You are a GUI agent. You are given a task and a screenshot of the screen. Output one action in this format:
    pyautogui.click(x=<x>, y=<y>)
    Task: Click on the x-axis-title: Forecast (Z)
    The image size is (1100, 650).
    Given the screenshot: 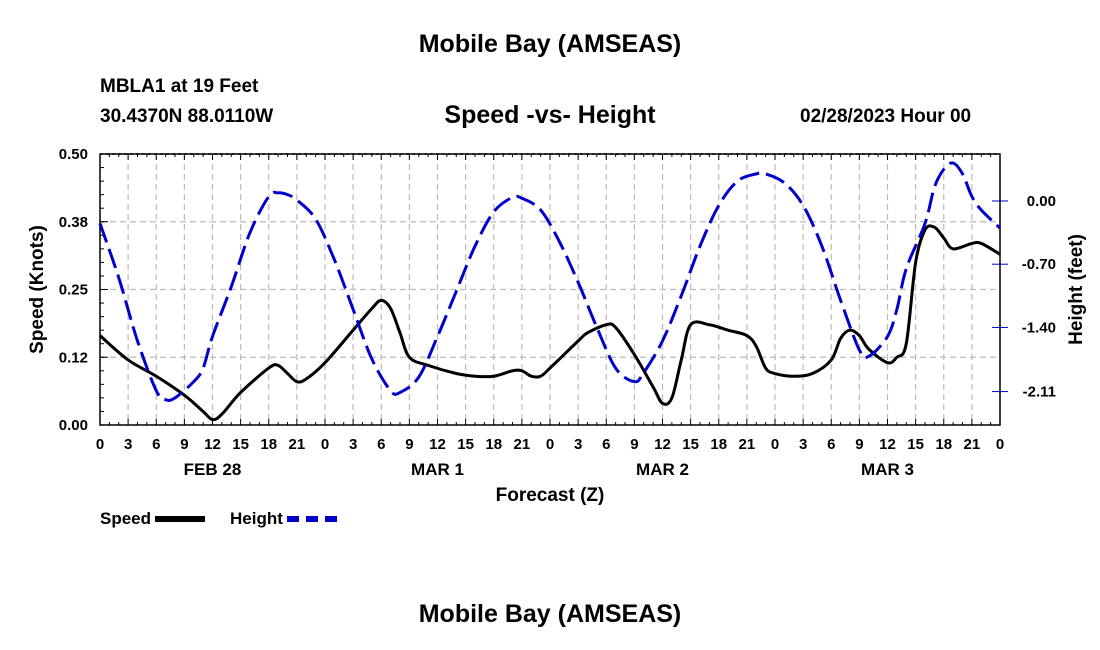 What is the action you would take?
    pyautogui.click(x=550, y=495)
    